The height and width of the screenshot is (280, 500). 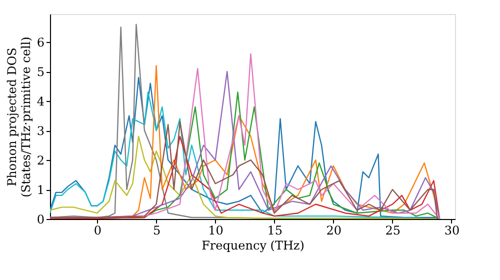 I want to click on y-tick-label: 2, so click(x=40, y=161).